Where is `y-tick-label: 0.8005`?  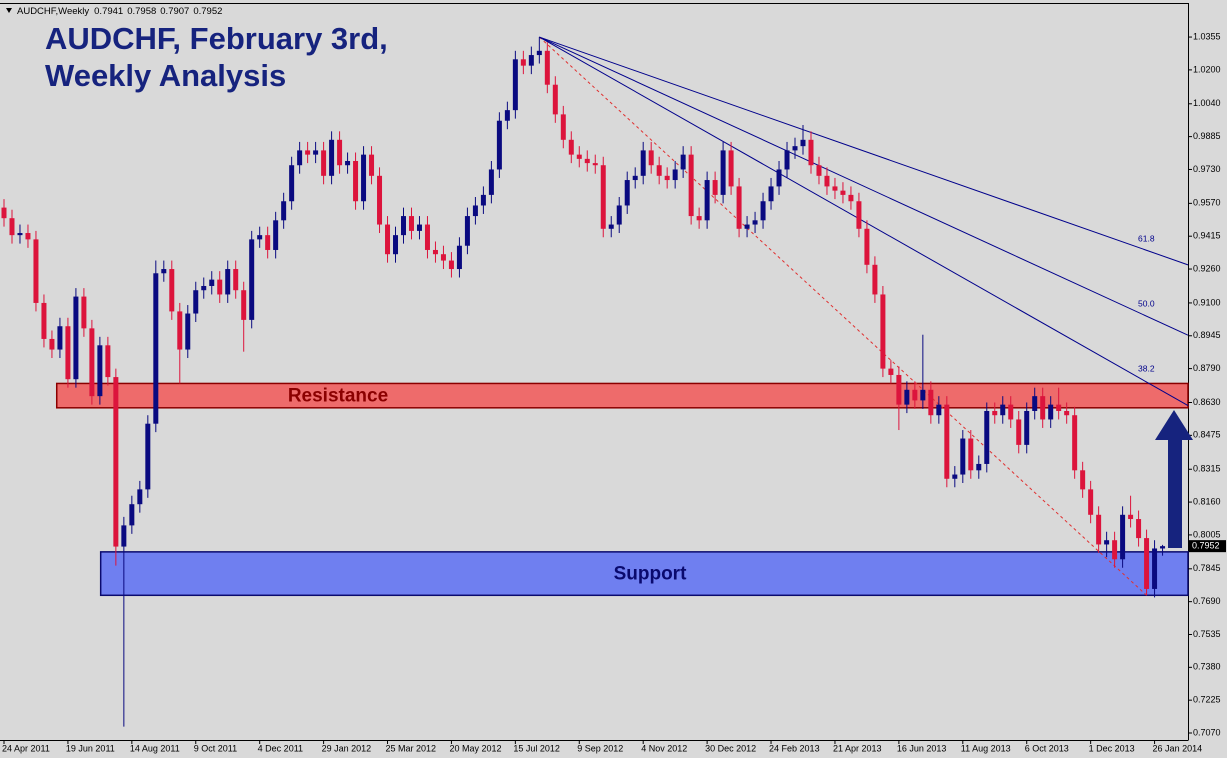 y-tick-label: 0.8005 is located at coordinates (1207, 534).